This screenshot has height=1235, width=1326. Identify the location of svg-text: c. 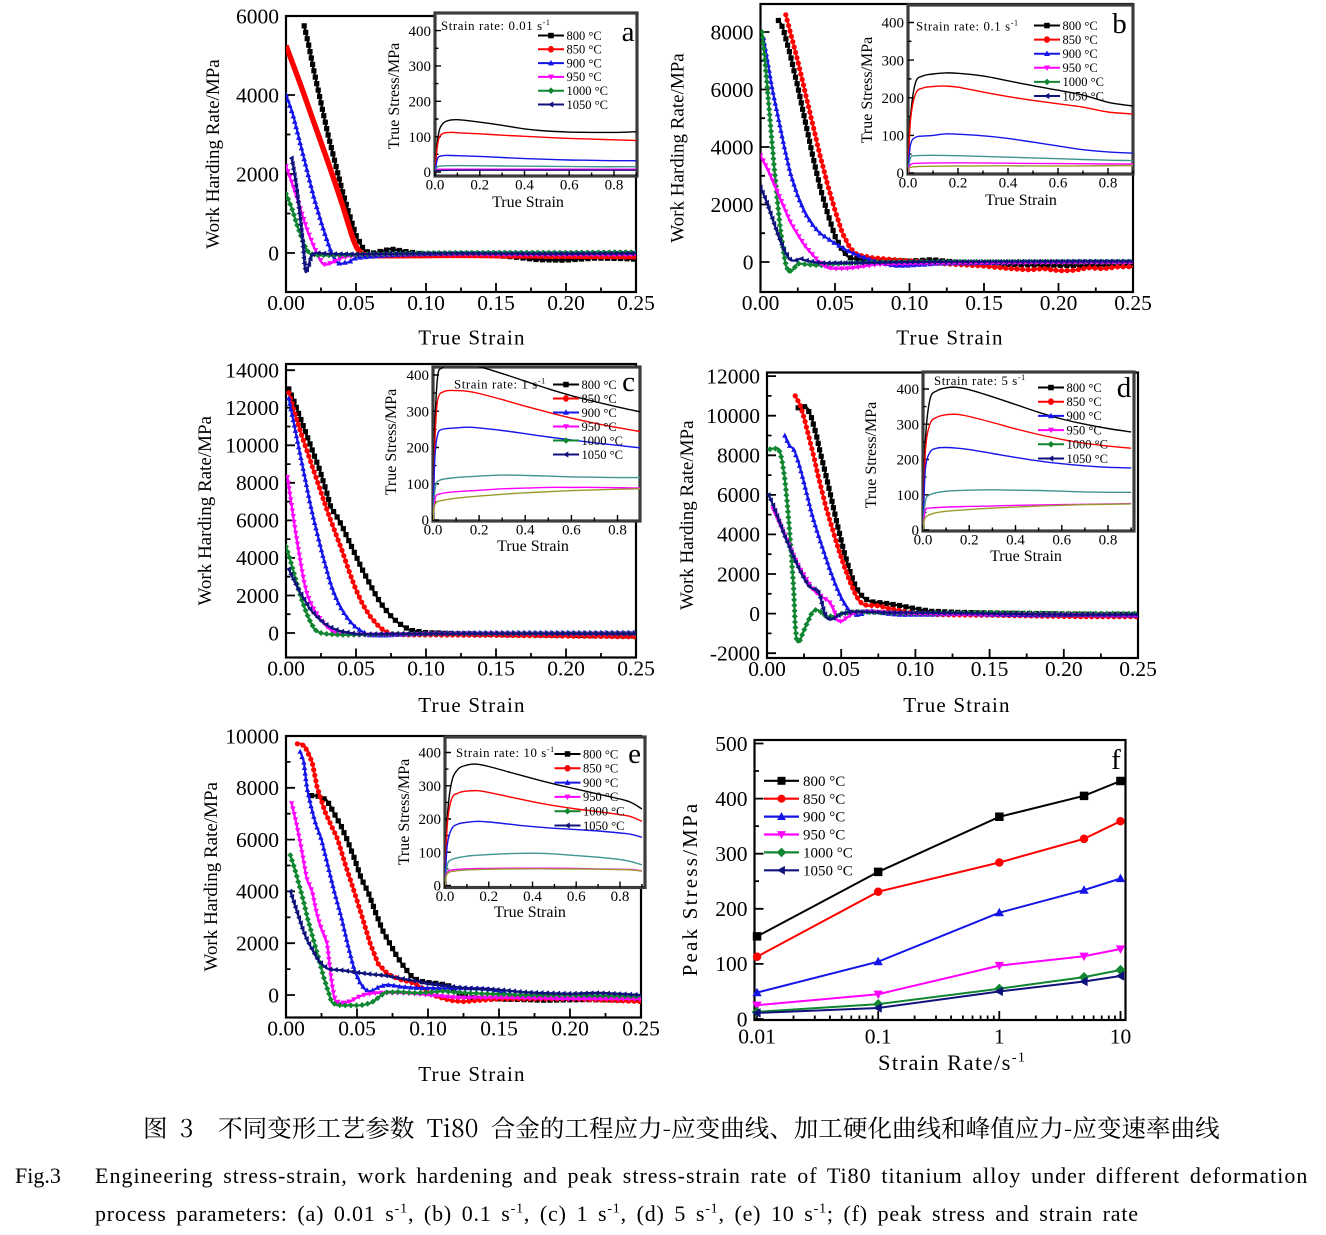
(628, 382).